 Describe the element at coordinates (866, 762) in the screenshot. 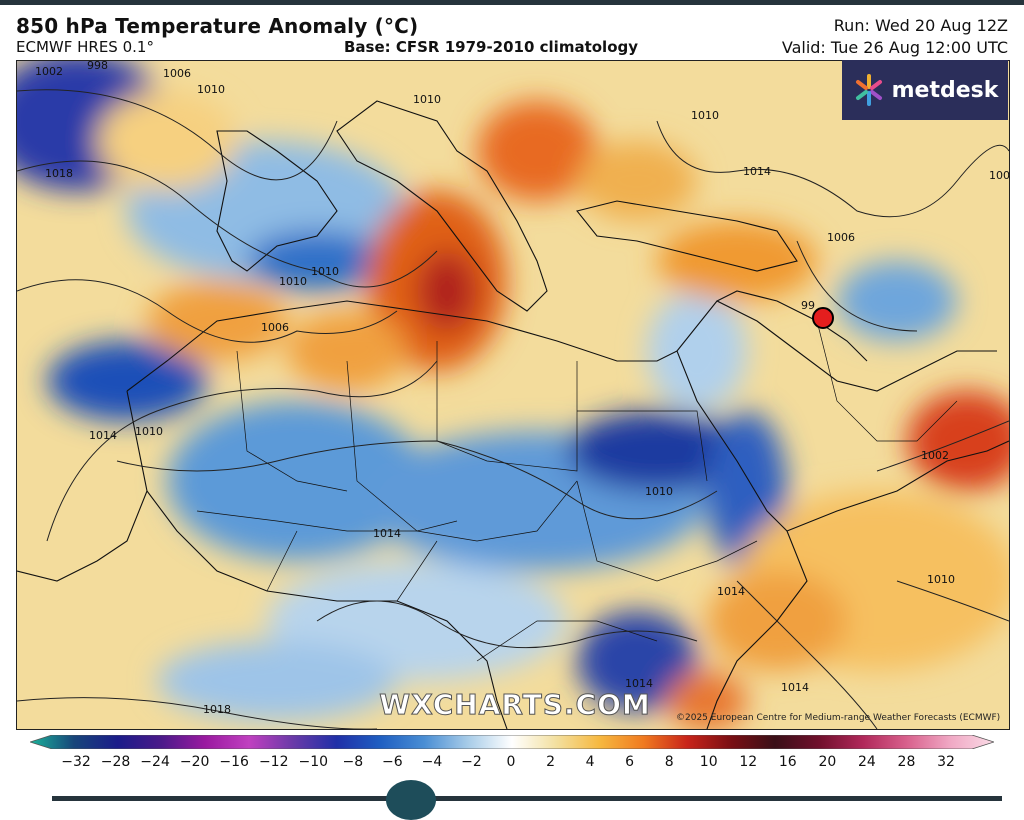

I see `colorbar-tick-label: 24` at that location.